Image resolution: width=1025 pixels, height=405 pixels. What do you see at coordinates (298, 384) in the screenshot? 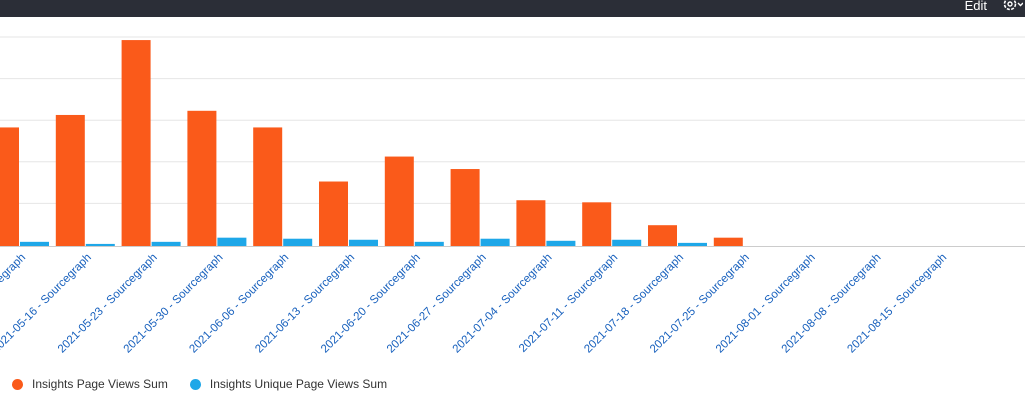
I see `legend-label-unique-views: Insights Unique Page Views Sum` at bounding box center [298, 384].